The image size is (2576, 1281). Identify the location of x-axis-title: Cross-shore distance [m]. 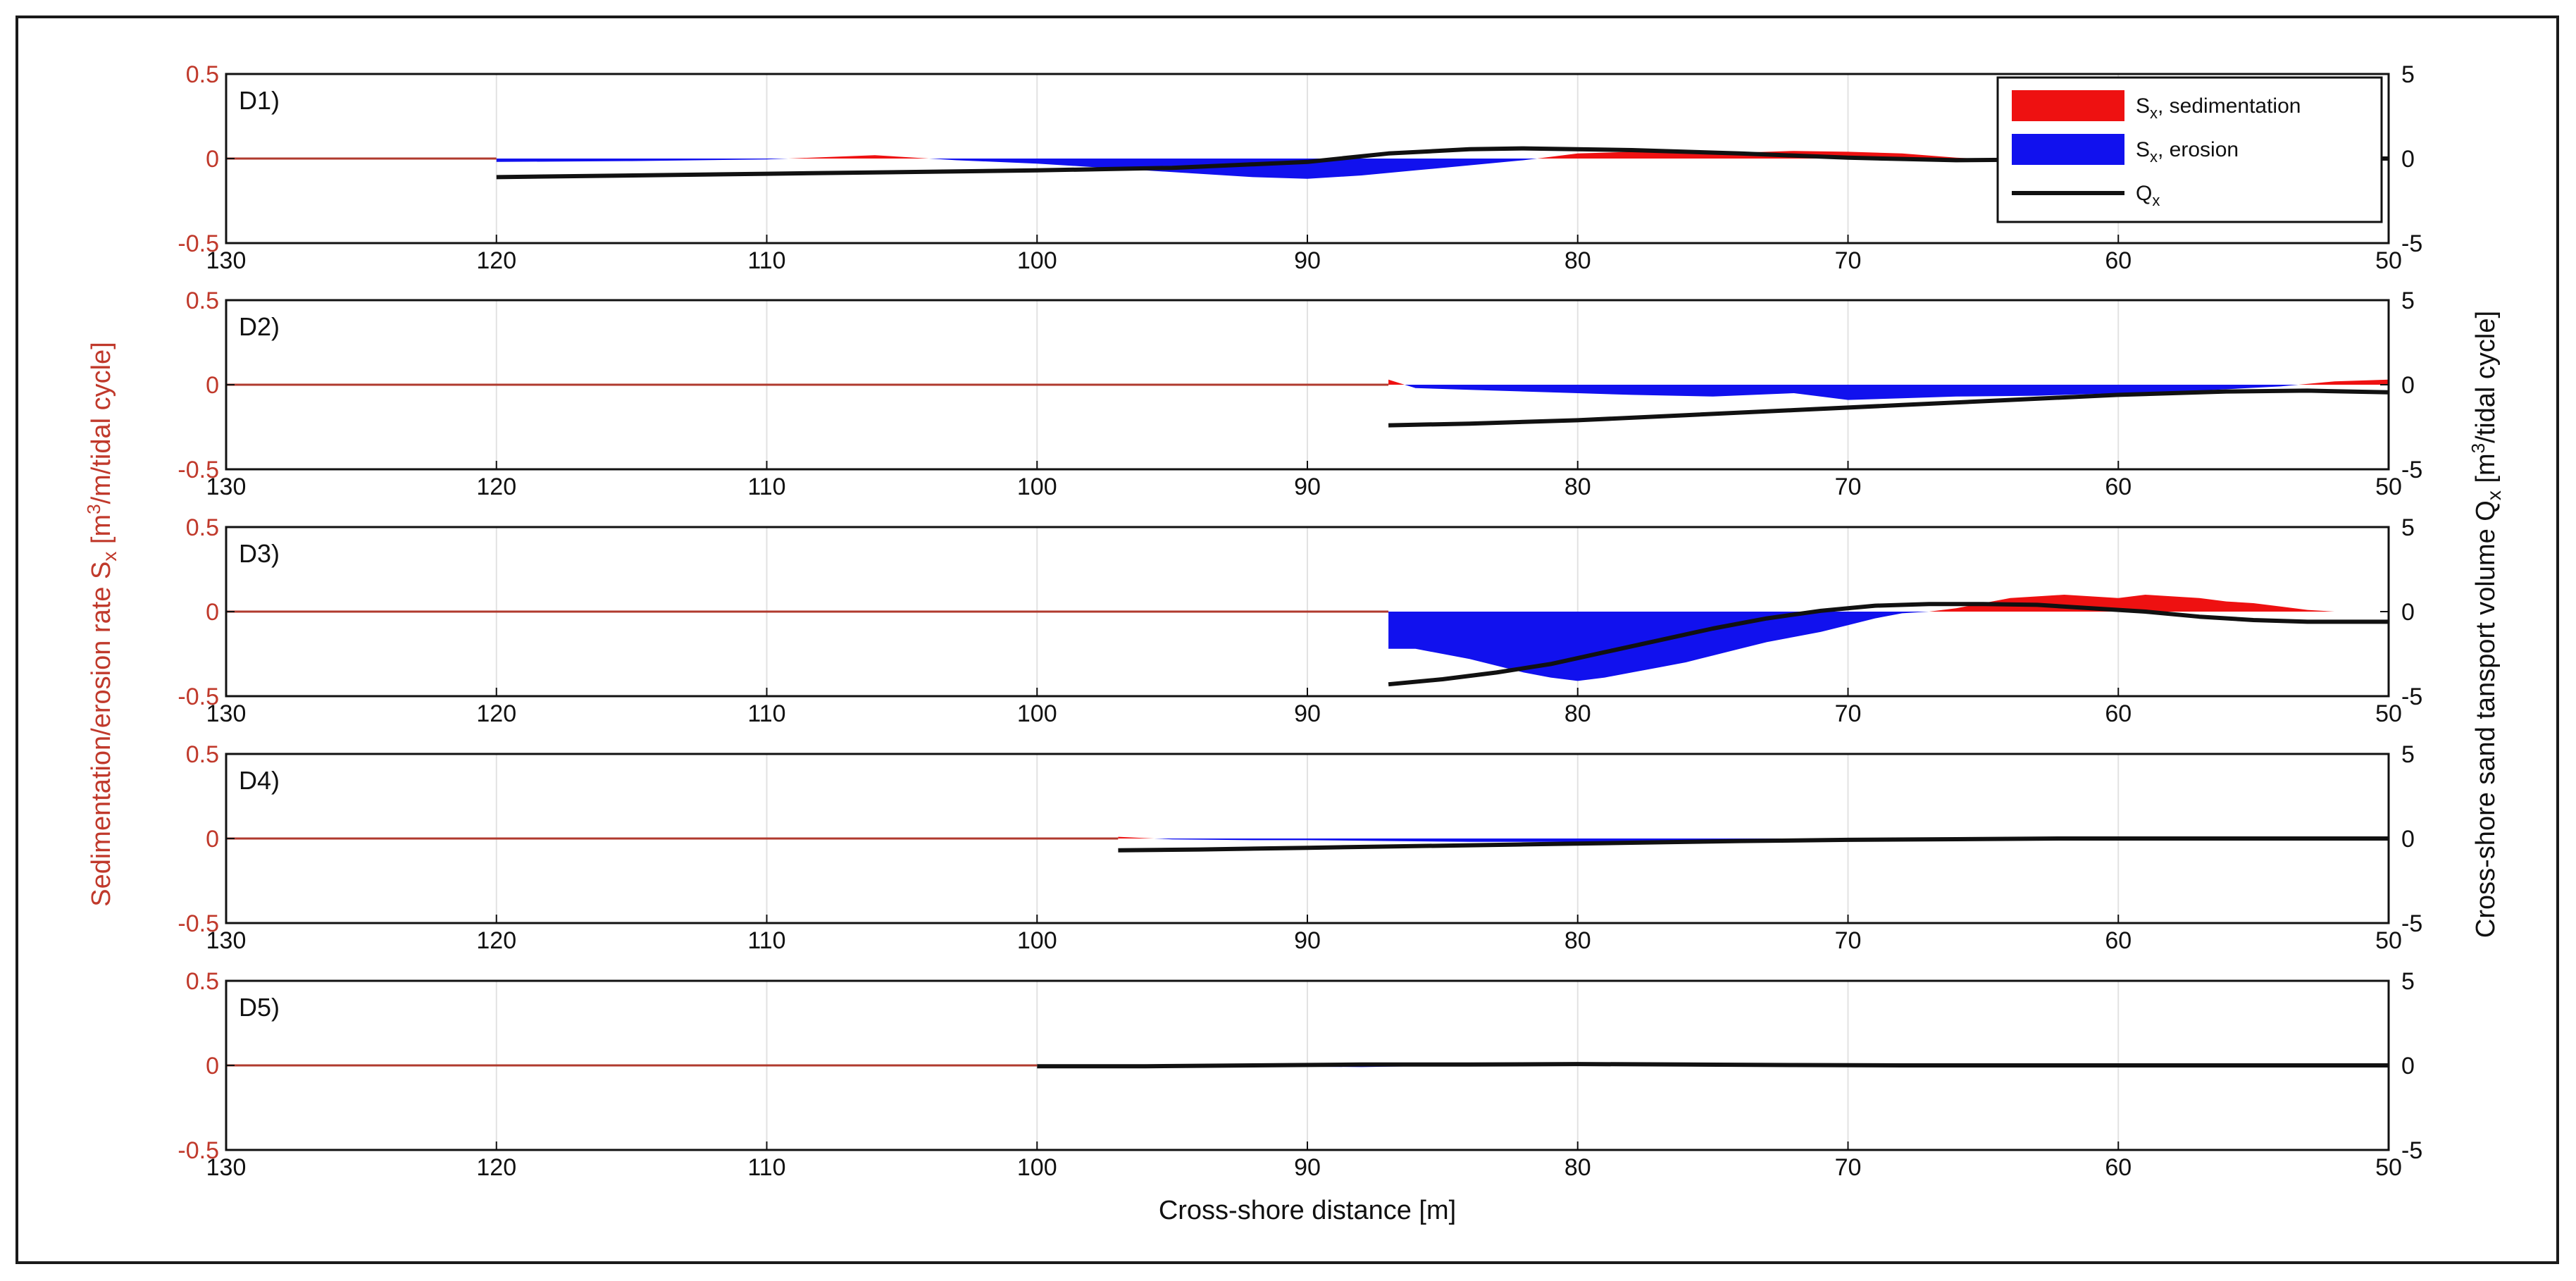
(1307, 1210).